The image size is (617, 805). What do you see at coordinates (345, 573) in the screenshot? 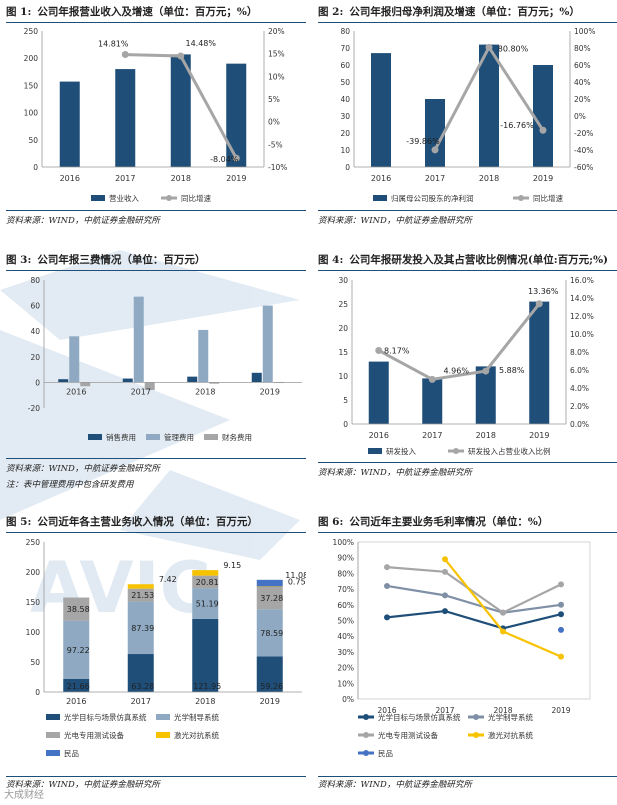
I see `y-tick-label: 80%` at bounding box center [345, 573].